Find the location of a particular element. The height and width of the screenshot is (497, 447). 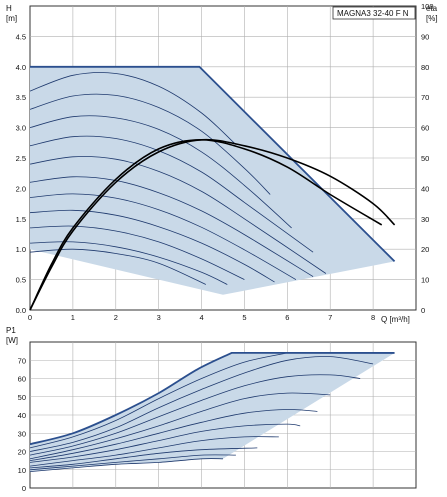

power-axis-label: P1 is located at coordinates (11, 330).